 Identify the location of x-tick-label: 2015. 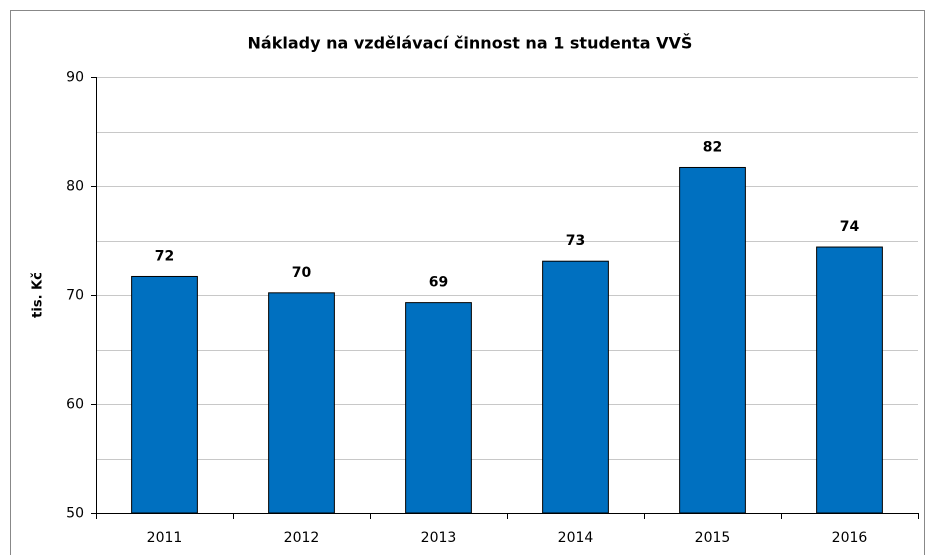
(713, 538).